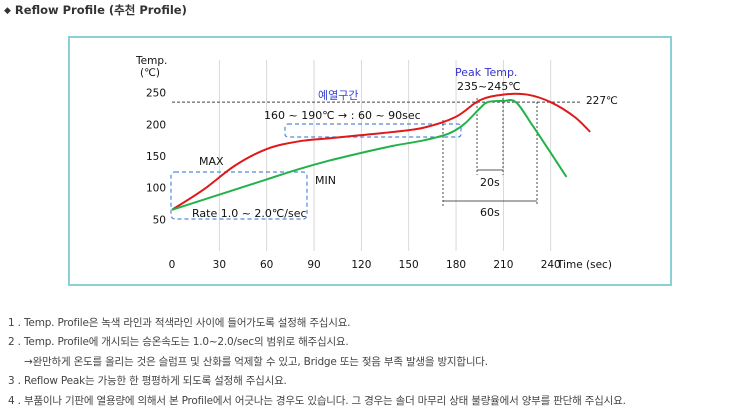  What do you see at coordinates (156, 94) in the screenshot?
I see `y-tick-250: 250` at bounding box center [156, 94].